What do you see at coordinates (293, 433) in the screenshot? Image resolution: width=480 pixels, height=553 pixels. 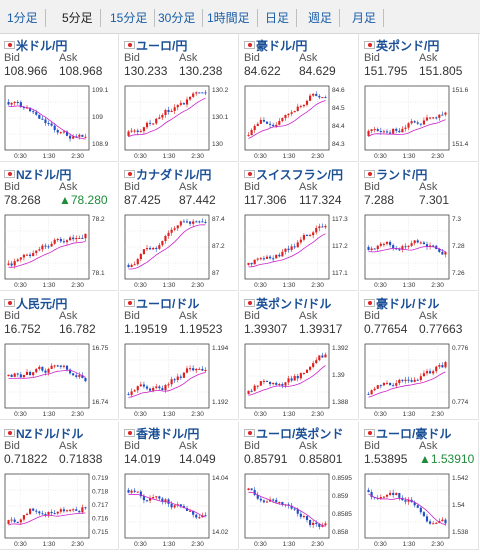 I see `pair-title-link: ユーロ/英ポンド` at bounding box center [293, 433].